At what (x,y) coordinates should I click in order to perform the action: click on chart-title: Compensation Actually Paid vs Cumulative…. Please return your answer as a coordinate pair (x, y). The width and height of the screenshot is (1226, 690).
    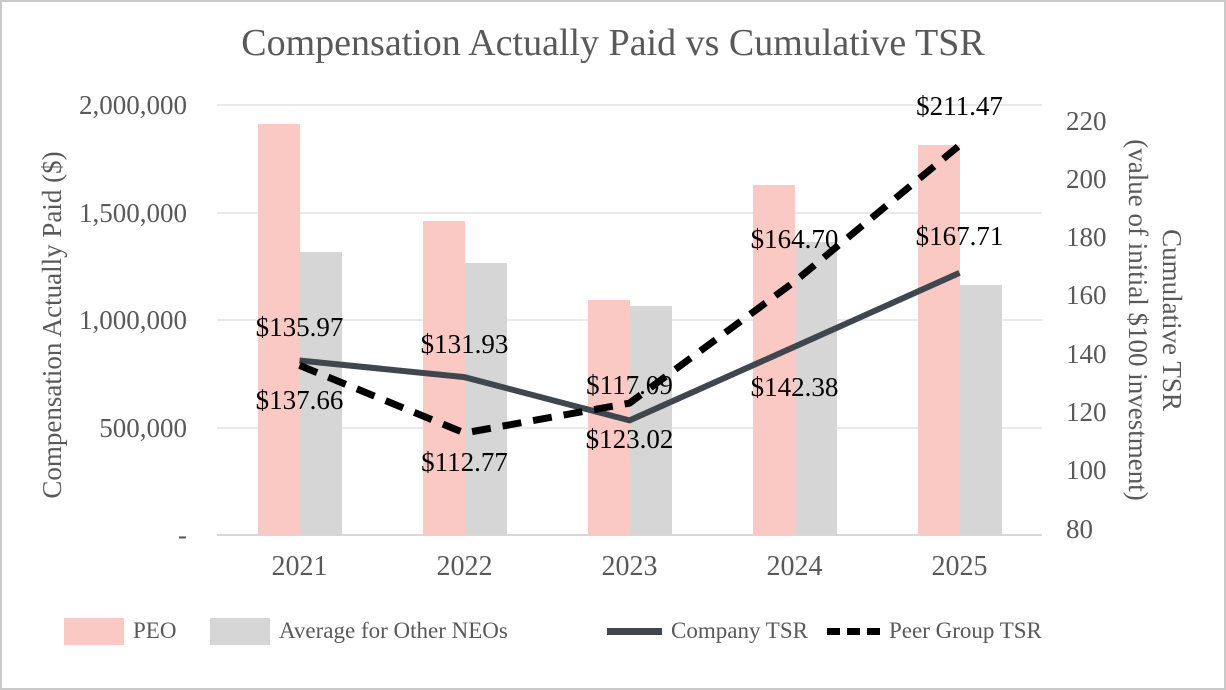
    Looking at the image, I should click on (613, 43).